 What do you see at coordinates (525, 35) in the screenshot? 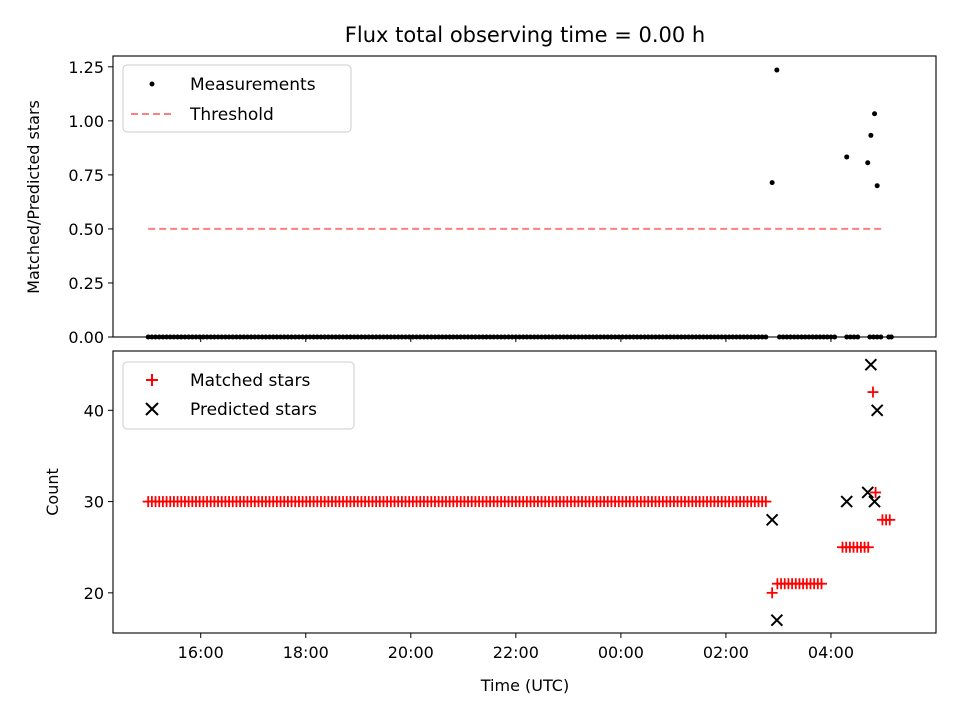
I see `chart-title: Flux total observing time = 0.00 h` at bounding box center [525, 35].